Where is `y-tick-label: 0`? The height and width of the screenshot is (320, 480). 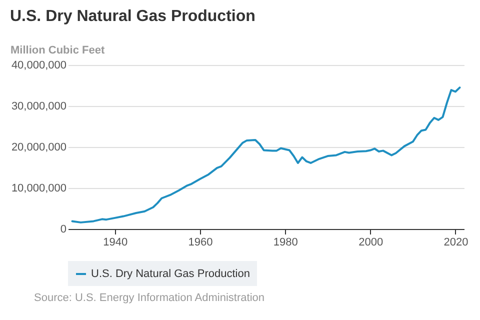
y-tick-label: 0 is located at coordinates (63, 230).